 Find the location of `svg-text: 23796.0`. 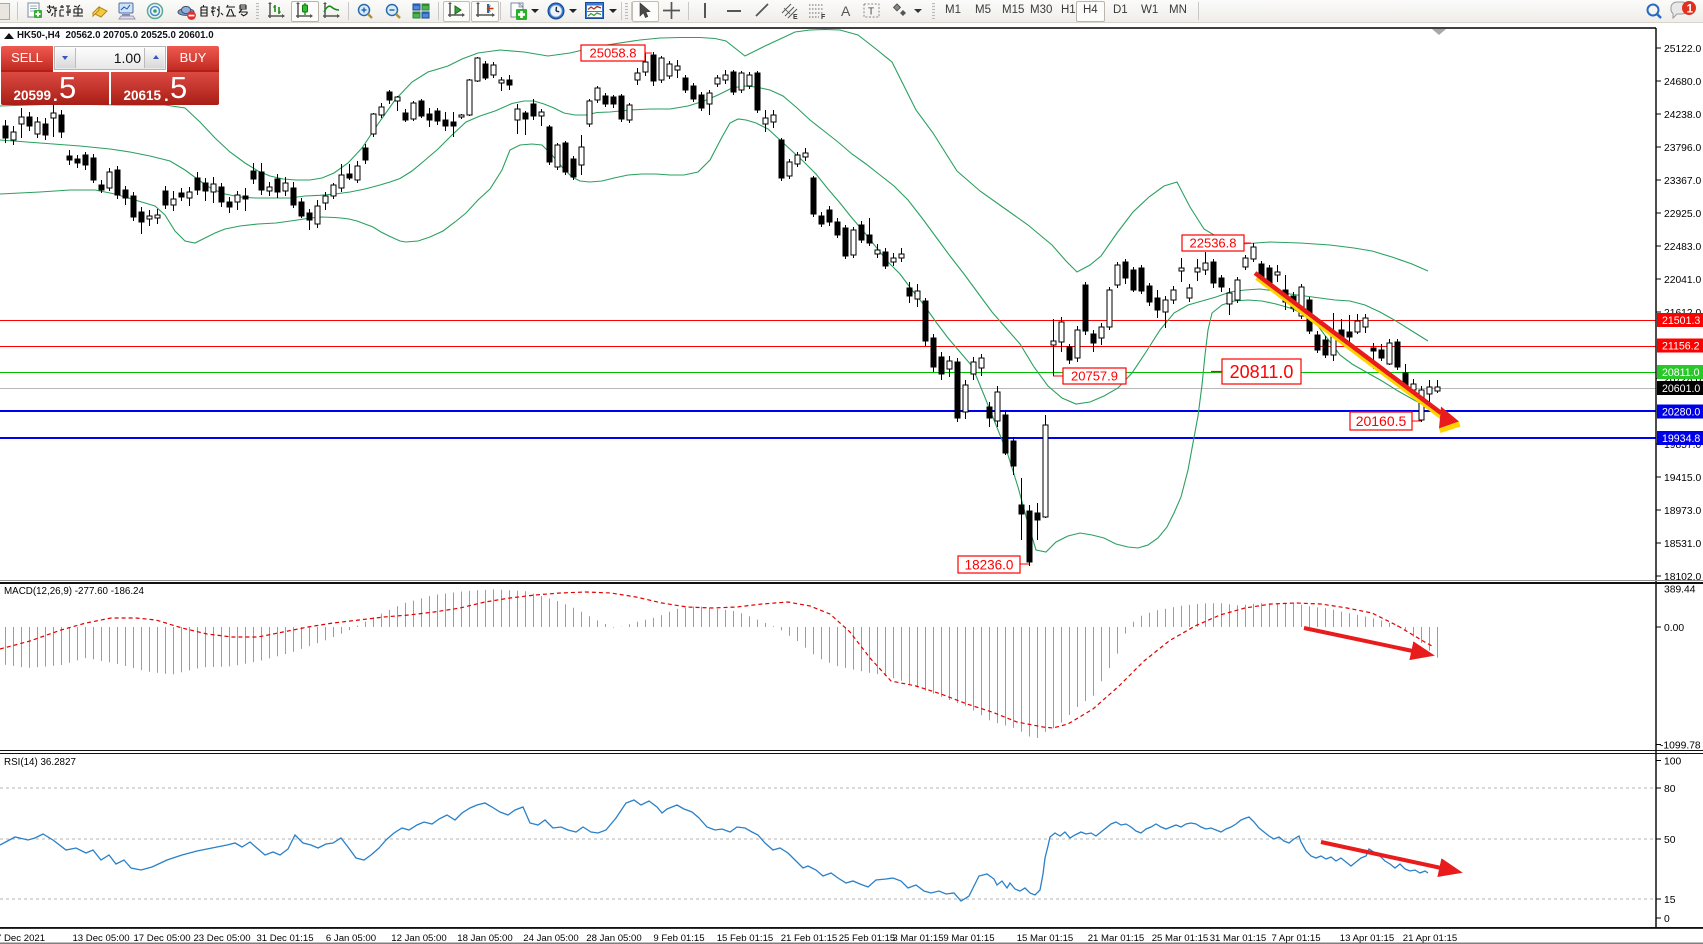

svg-text: 23796.0 is located at coordinates (1682, 148).